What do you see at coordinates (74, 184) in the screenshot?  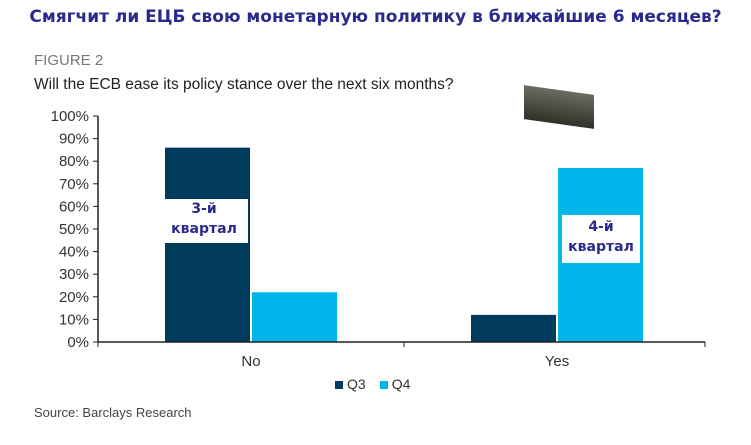 I see `y-tick-label: 70%` at bounding box center [74, 184].